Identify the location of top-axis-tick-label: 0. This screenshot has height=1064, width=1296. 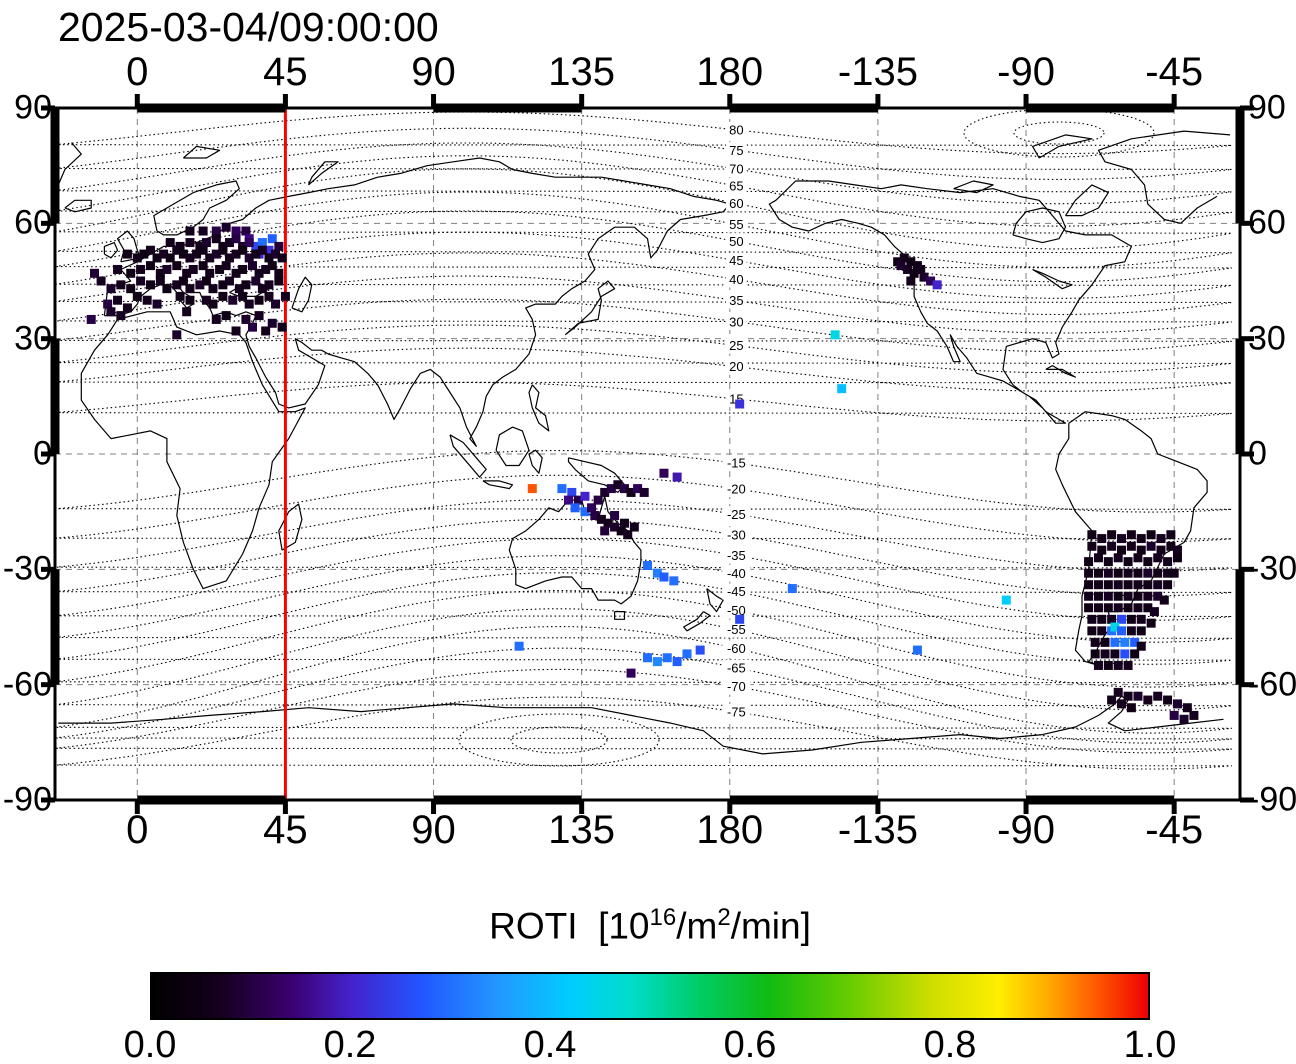
(137, 72).